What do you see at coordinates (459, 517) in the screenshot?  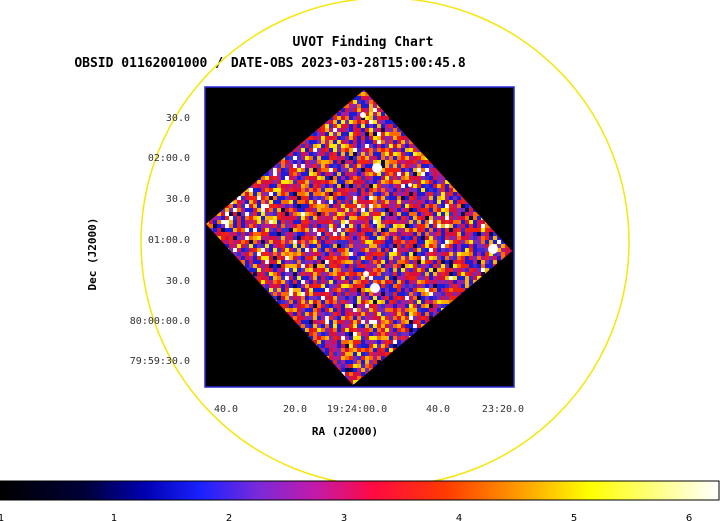 I see `colorbar-tick-label: 4` at bounding box center [459, 517].